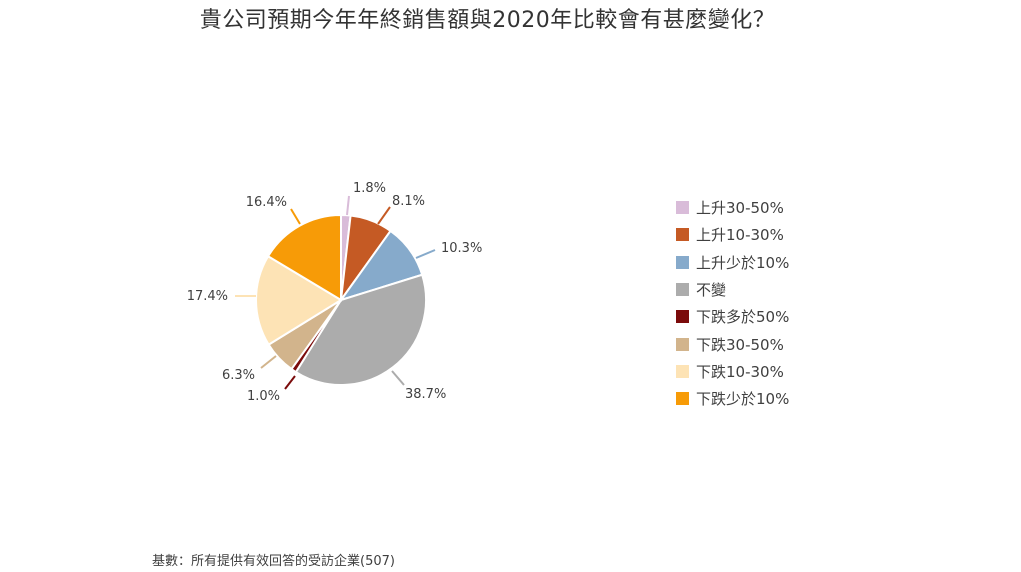 This screenshot has width=1021, height=572. What do you see at coordinates (740, 371) in the screenshot?
I see `legend-label: 下跌10-30%` at bounding box center [740, 371].